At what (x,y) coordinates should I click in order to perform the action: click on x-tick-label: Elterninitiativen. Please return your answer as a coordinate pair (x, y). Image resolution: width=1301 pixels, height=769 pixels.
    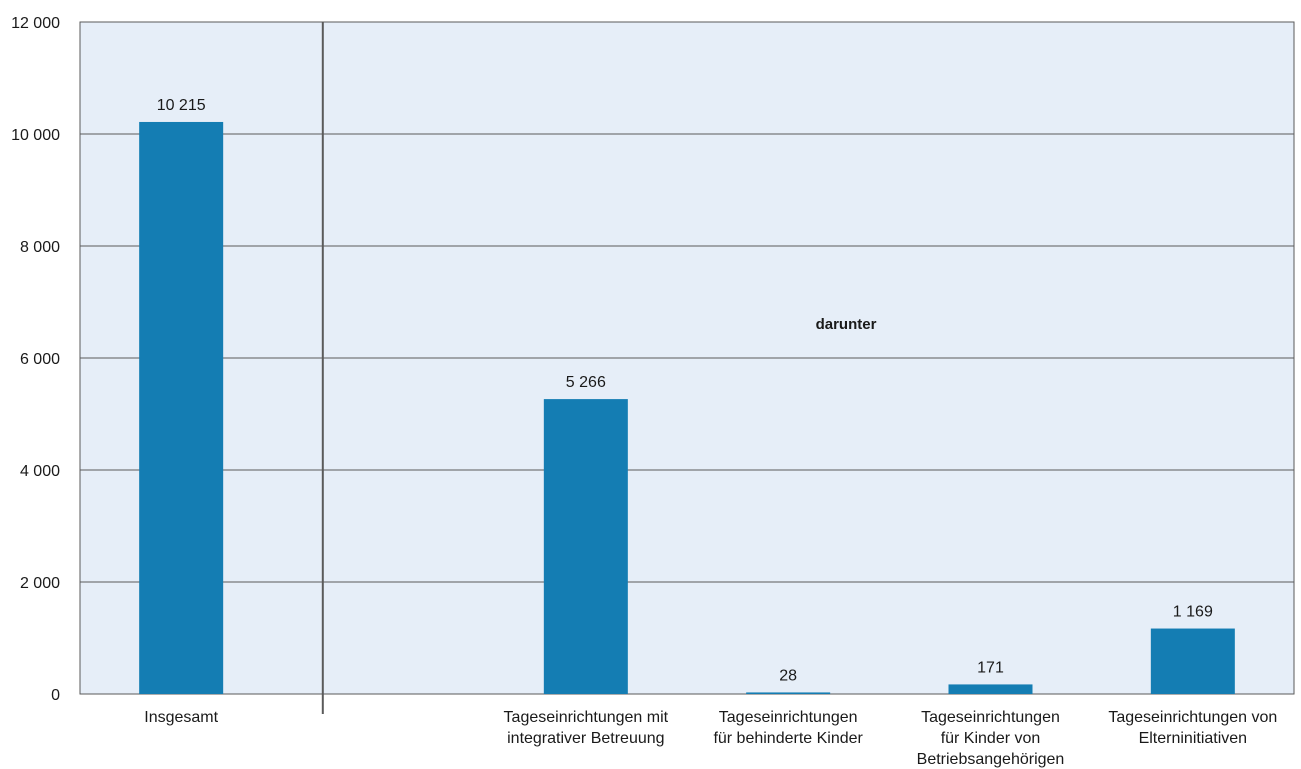
    Looking at the image, I should click on (1193, 738).